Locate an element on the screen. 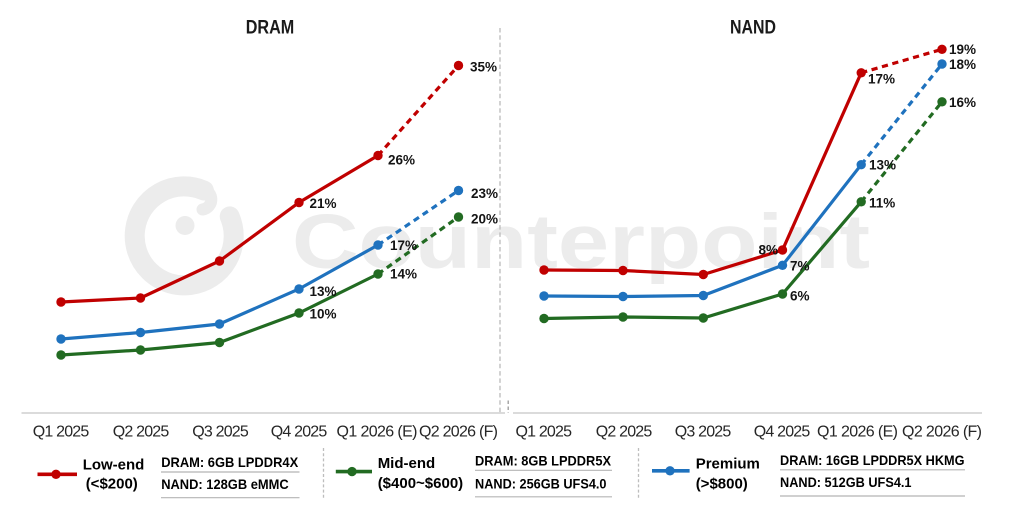 This screenshot has width=1024, height=512. svg-text: 14% is located at coordinates (403, 274).